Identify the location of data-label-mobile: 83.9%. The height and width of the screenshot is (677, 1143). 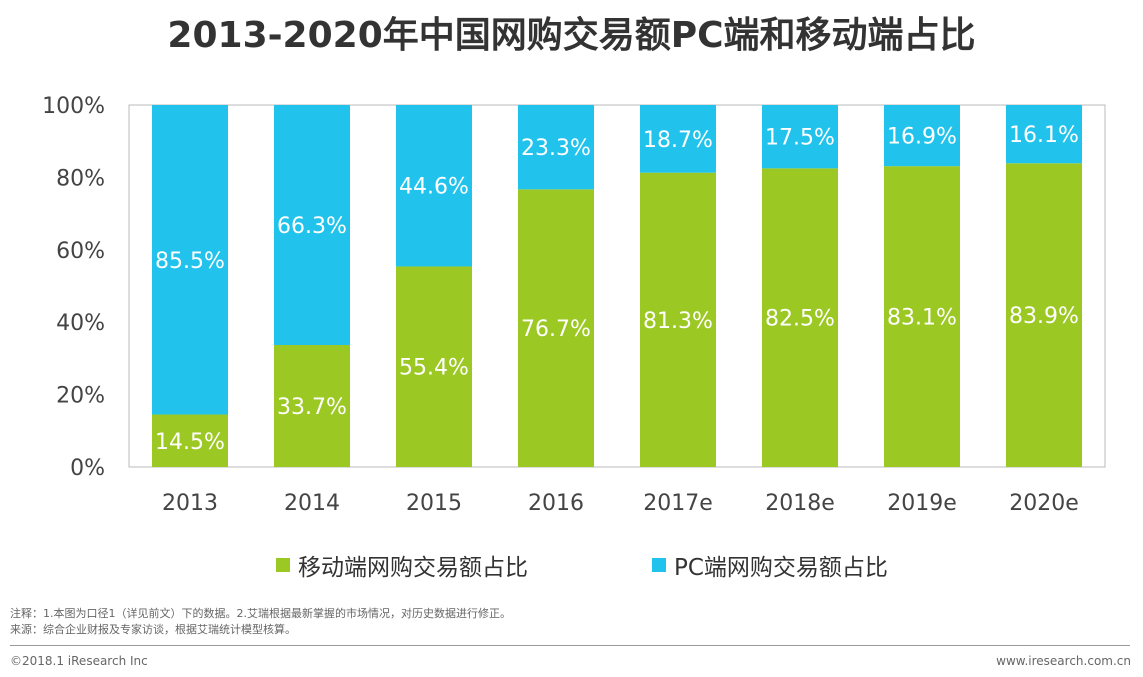
(1044, 316).